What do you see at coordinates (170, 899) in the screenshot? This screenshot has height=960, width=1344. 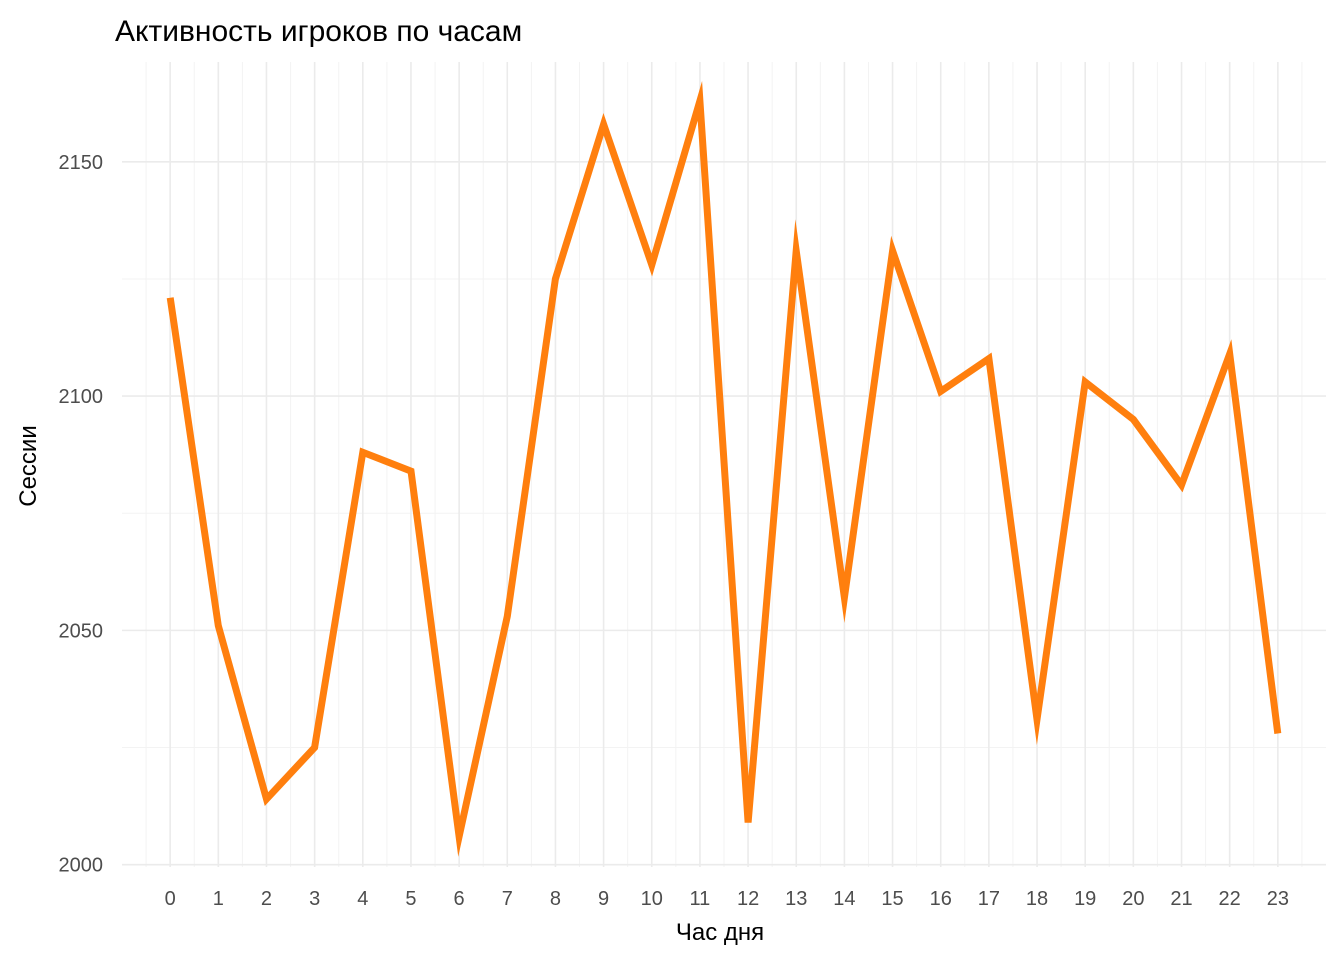 I see `x-tick-label: 0` at bounding box center [170, 899].